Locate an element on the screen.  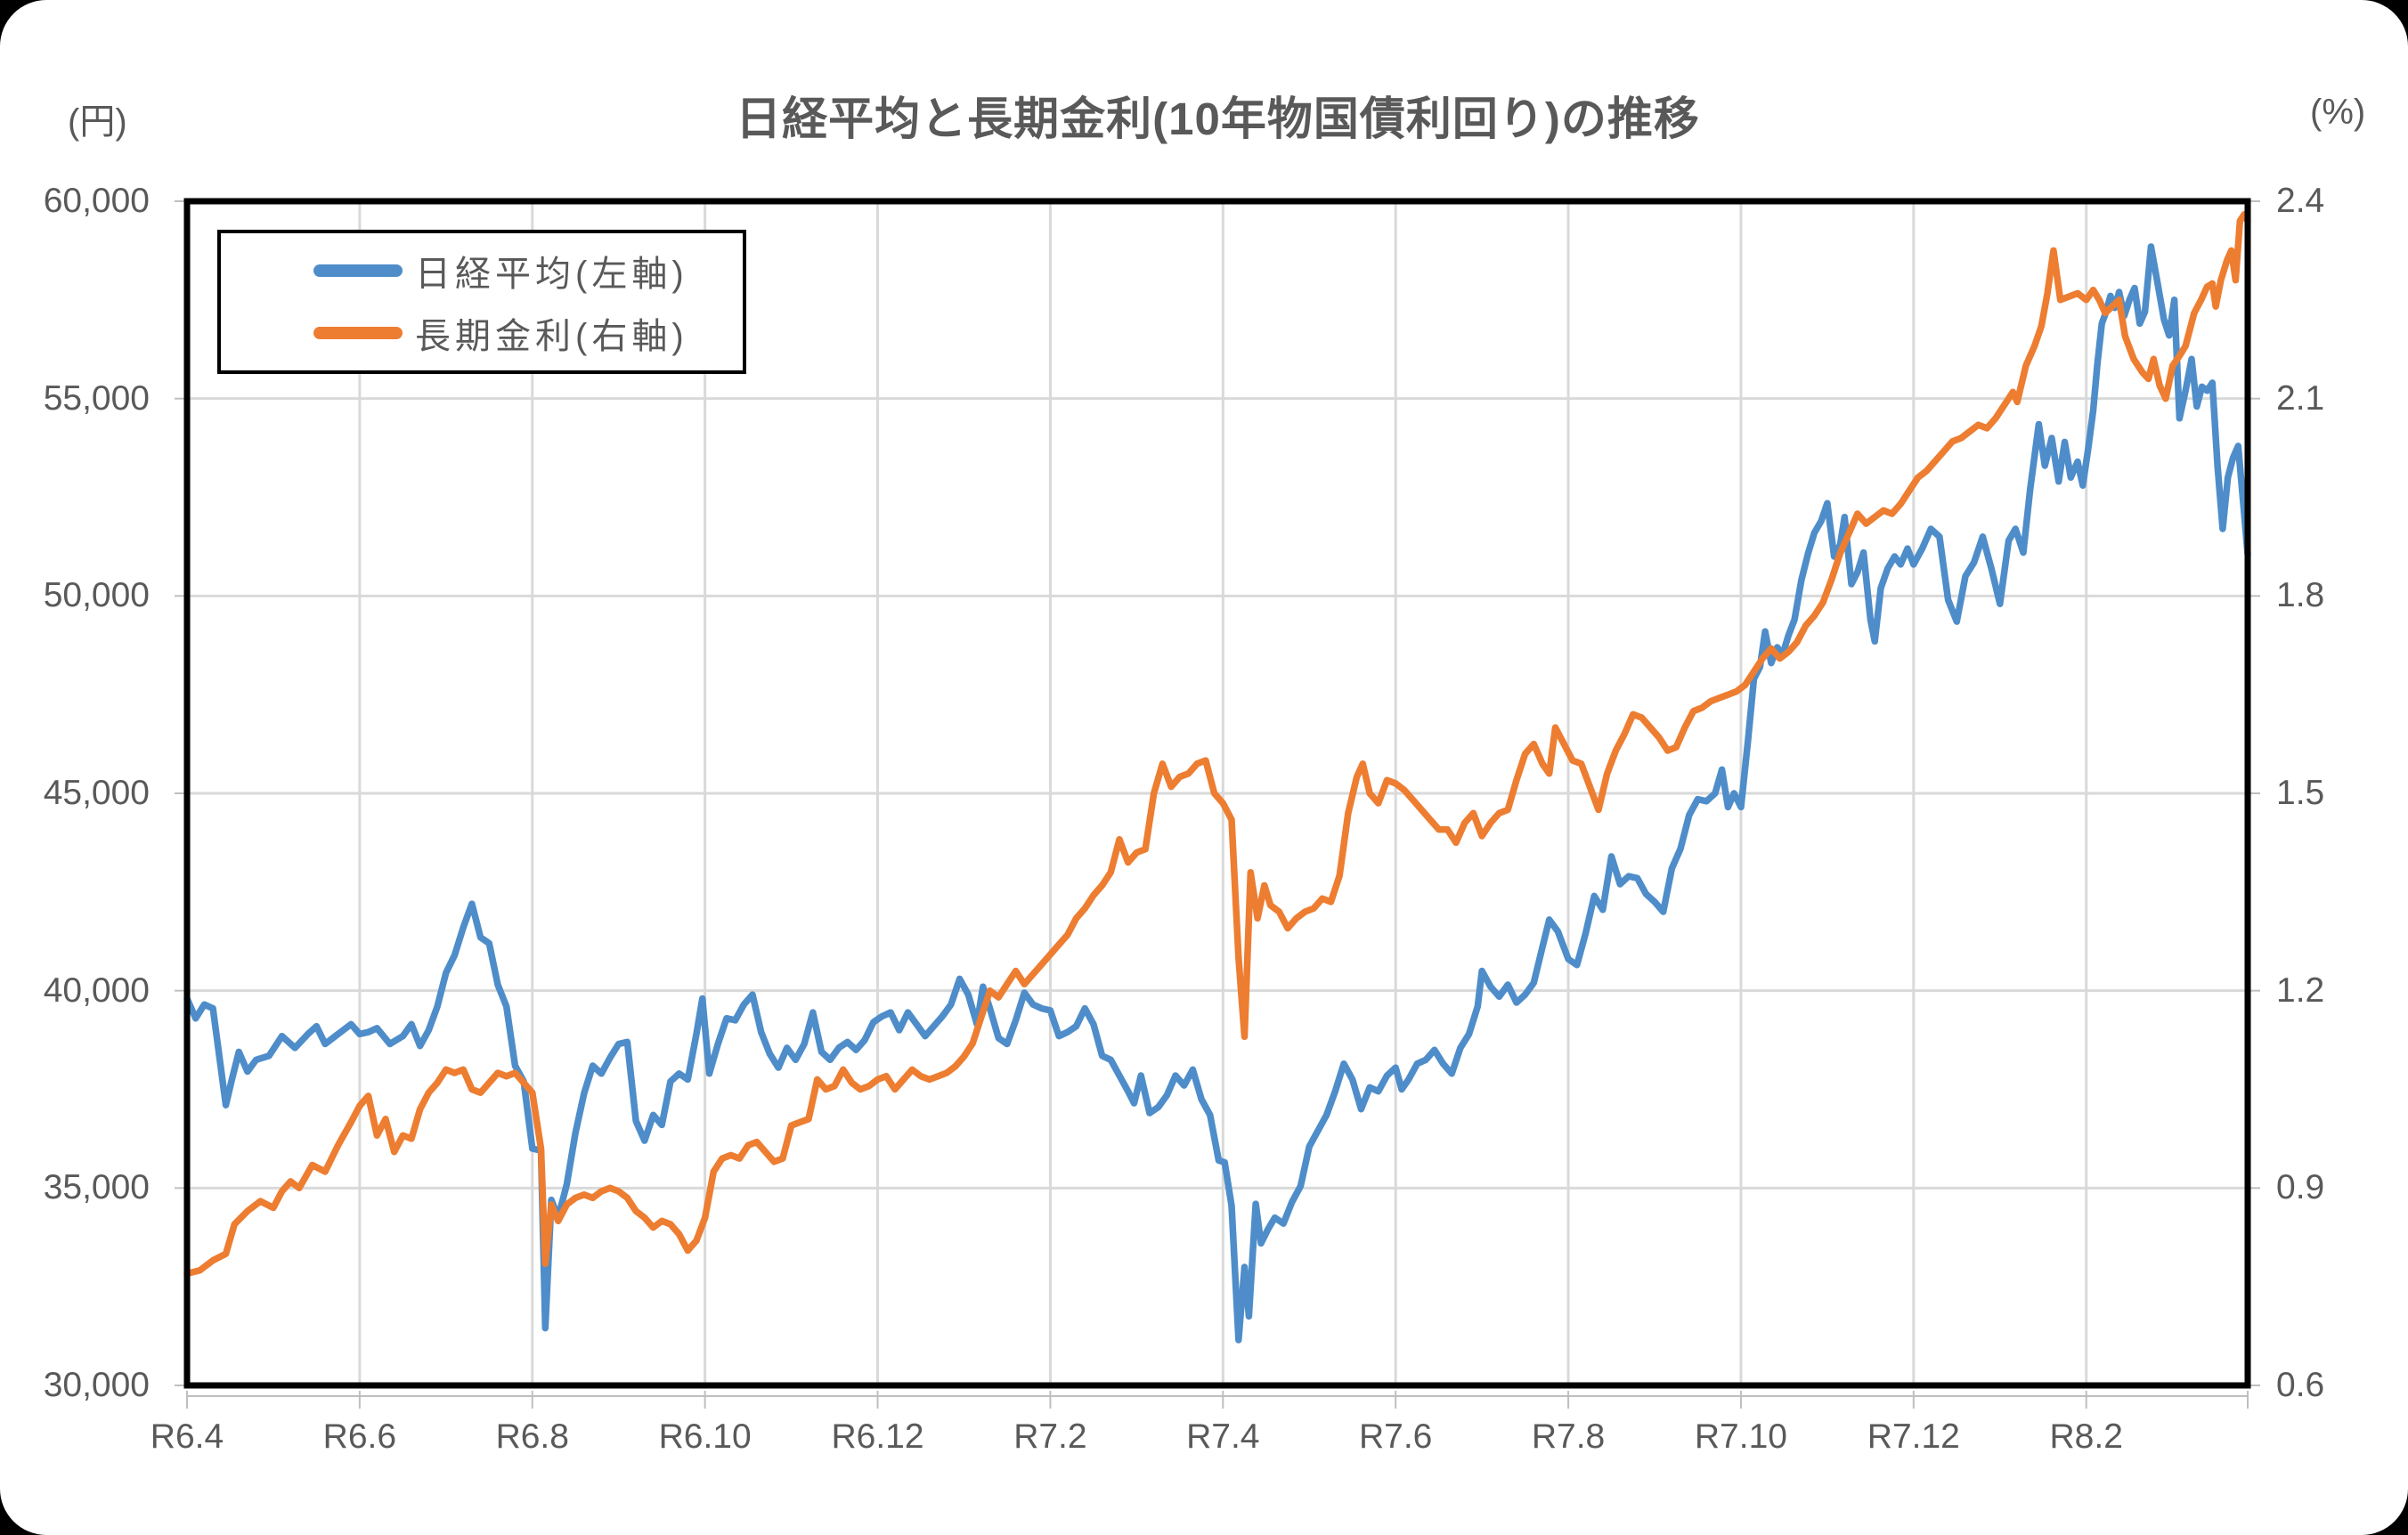
x-axis-tick-label: R6.12 is located at coordinates (877, 1436).